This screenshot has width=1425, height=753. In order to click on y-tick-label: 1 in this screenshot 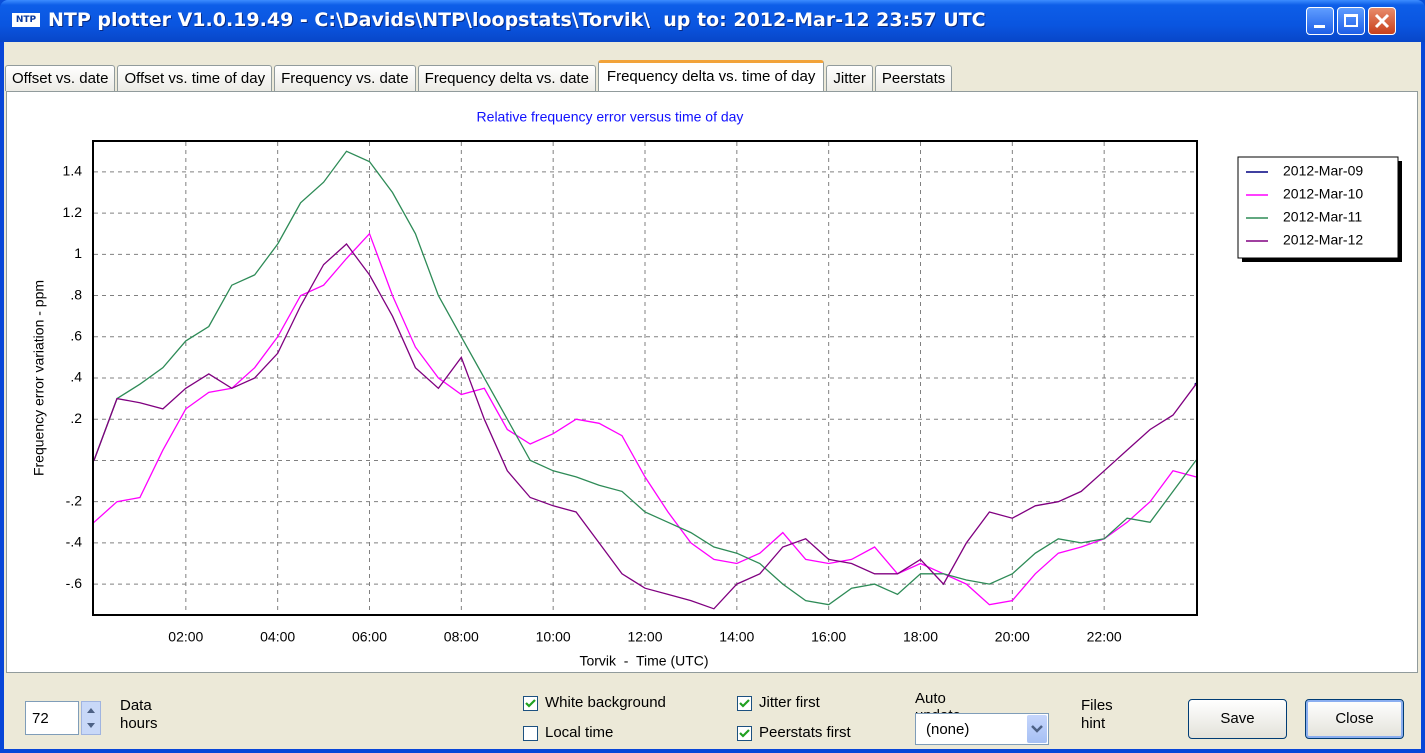, I will do `click(78, 253)`.